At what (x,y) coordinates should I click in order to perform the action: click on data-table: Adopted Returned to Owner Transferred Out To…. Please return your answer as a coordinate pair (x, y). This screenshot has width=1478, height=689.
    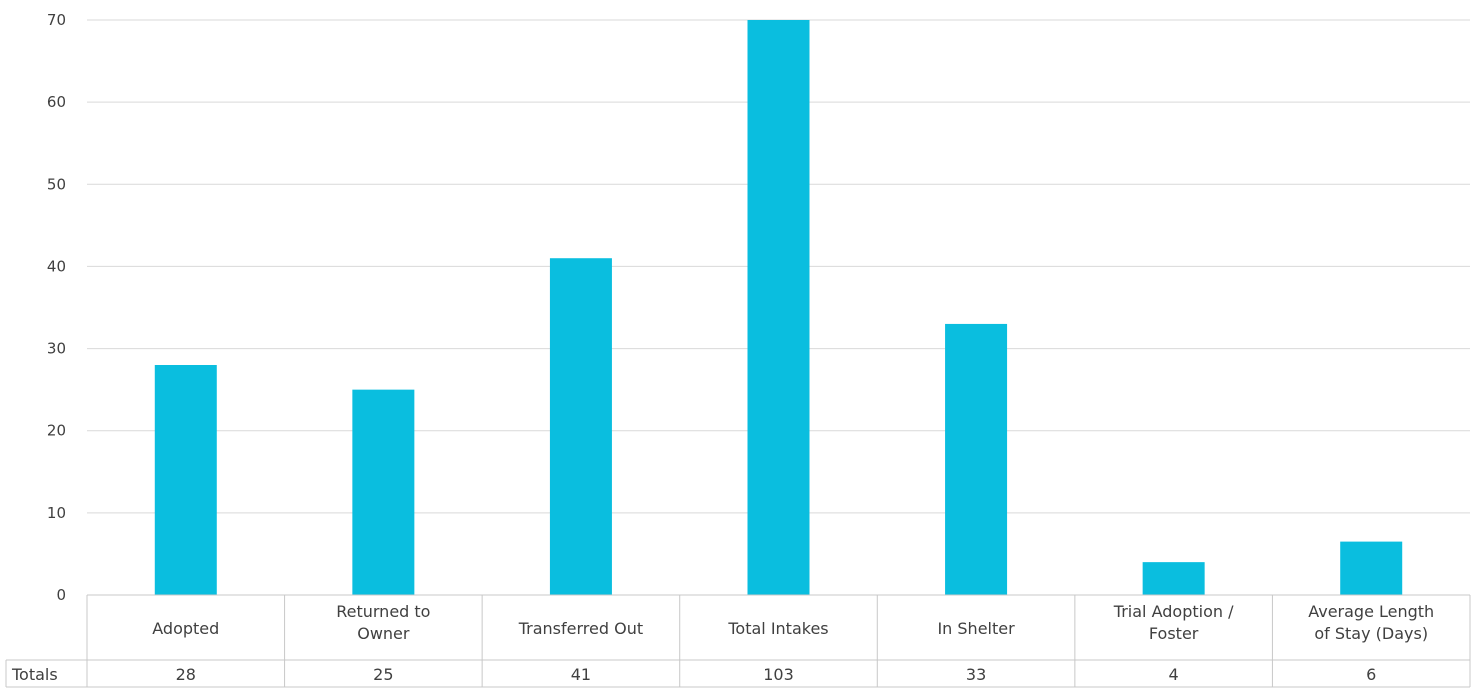
    Looking at the image, I should click on (738, 641).